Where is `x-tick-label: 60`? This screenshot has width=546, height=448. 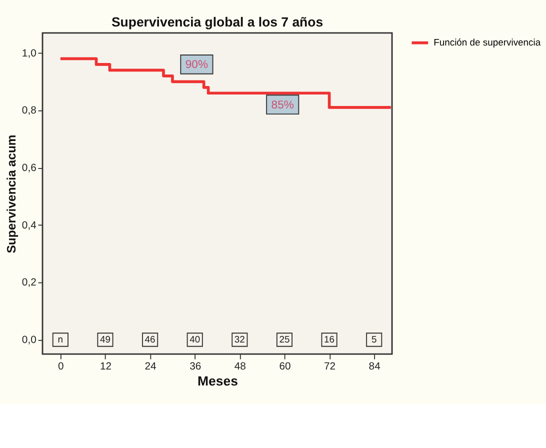 x-tick-label: 60 is located at coordinates (285, 367).